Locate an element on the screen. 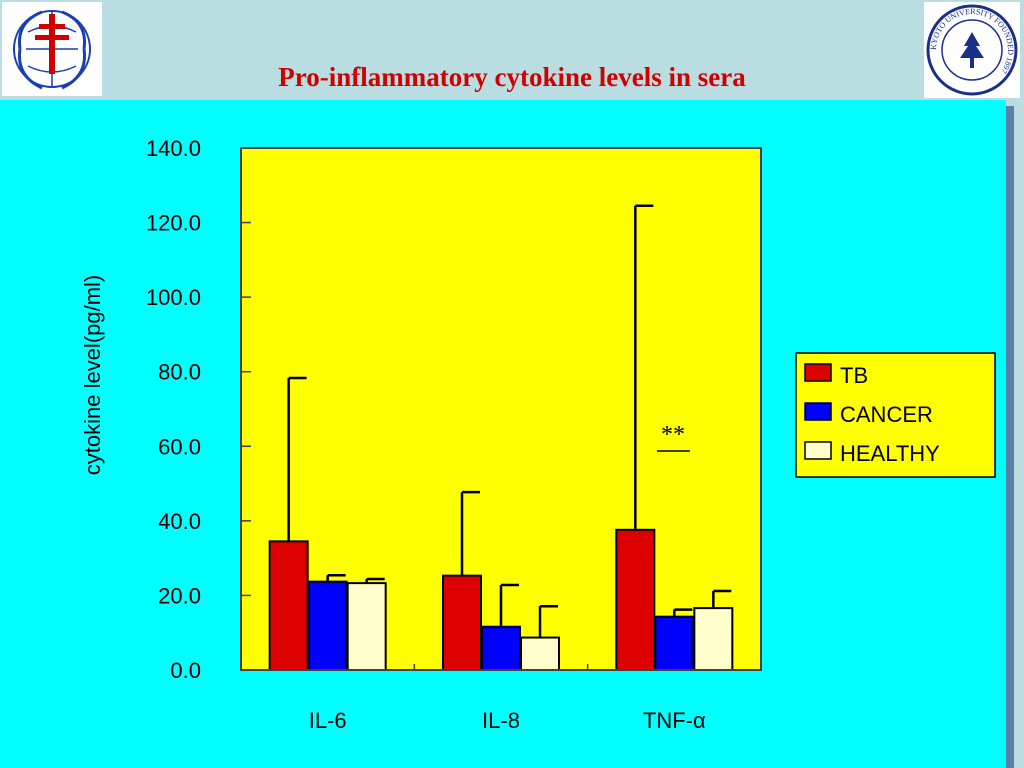 The height and width of the screenshot is (768, 1024). y-tick-label: 80.0 is located at coordinates (179, 372).